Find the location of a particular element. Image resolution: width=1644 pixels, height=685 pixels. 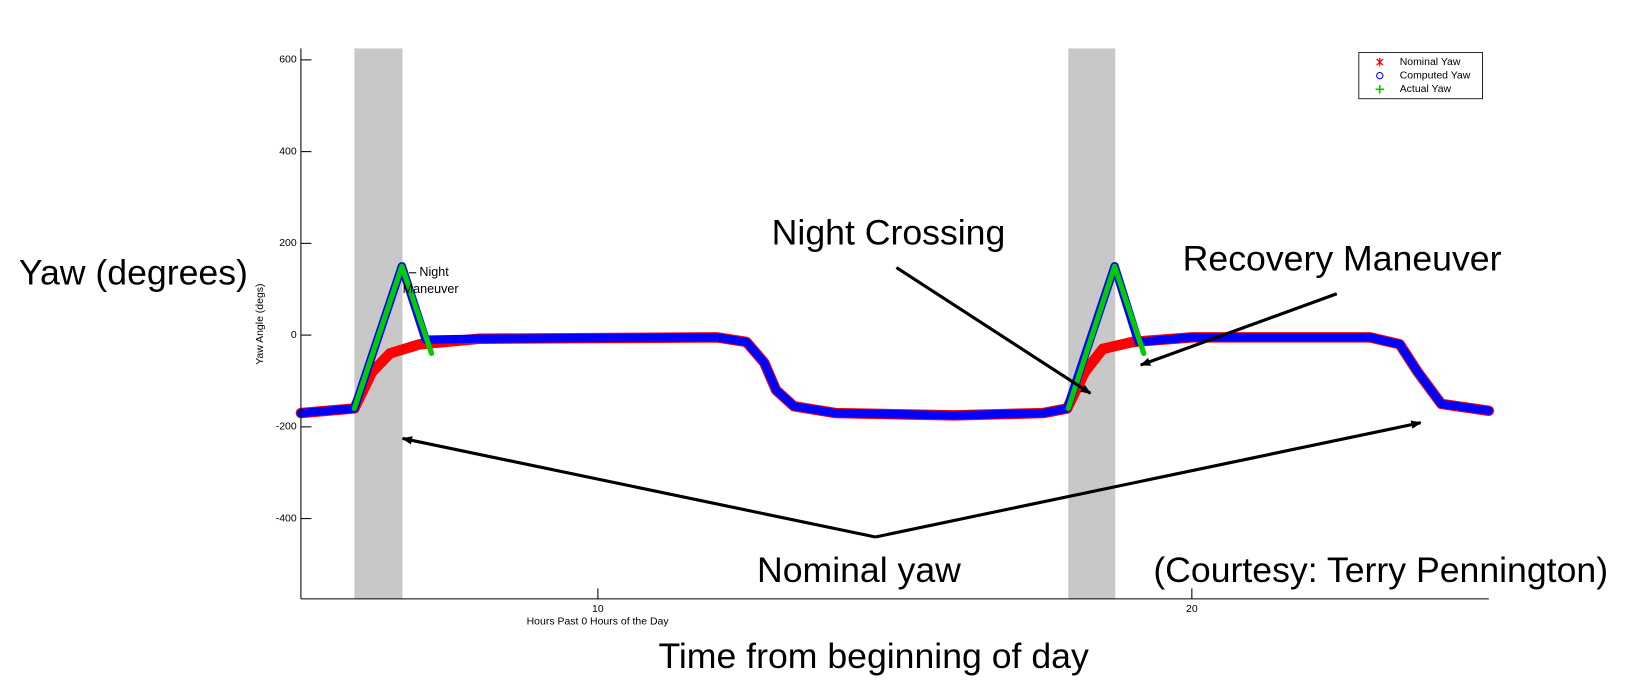

legend: Nominal Yaw Computed Yaw Actual Yaw is located at coordinates (1420, 76).